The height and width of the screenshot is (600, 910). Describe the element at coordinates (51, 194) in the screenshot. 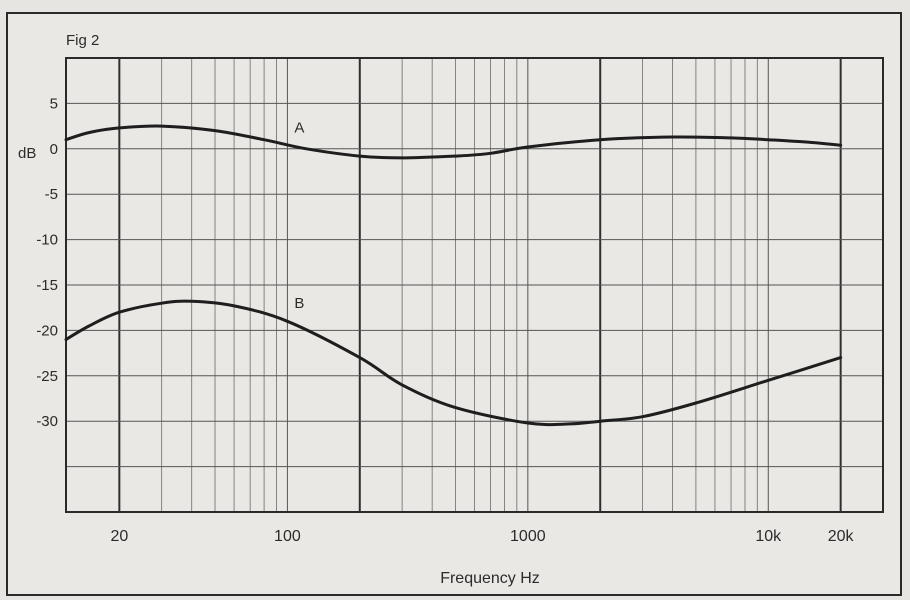

I see `y-tick-label: -5` at that location.